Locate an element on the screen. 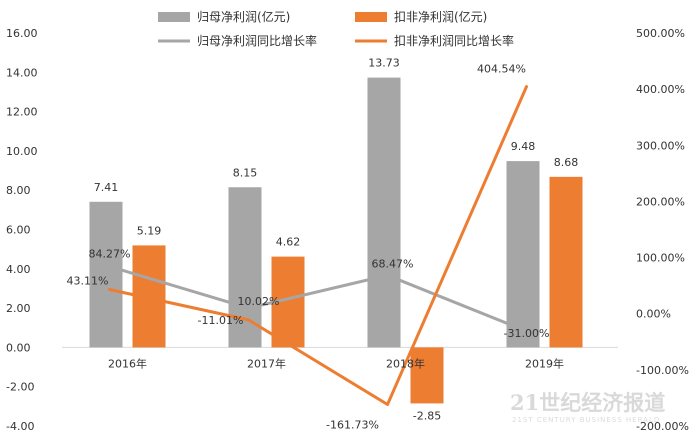  left-tick-label-9: 14.00 is located at coordinates (22, 72).